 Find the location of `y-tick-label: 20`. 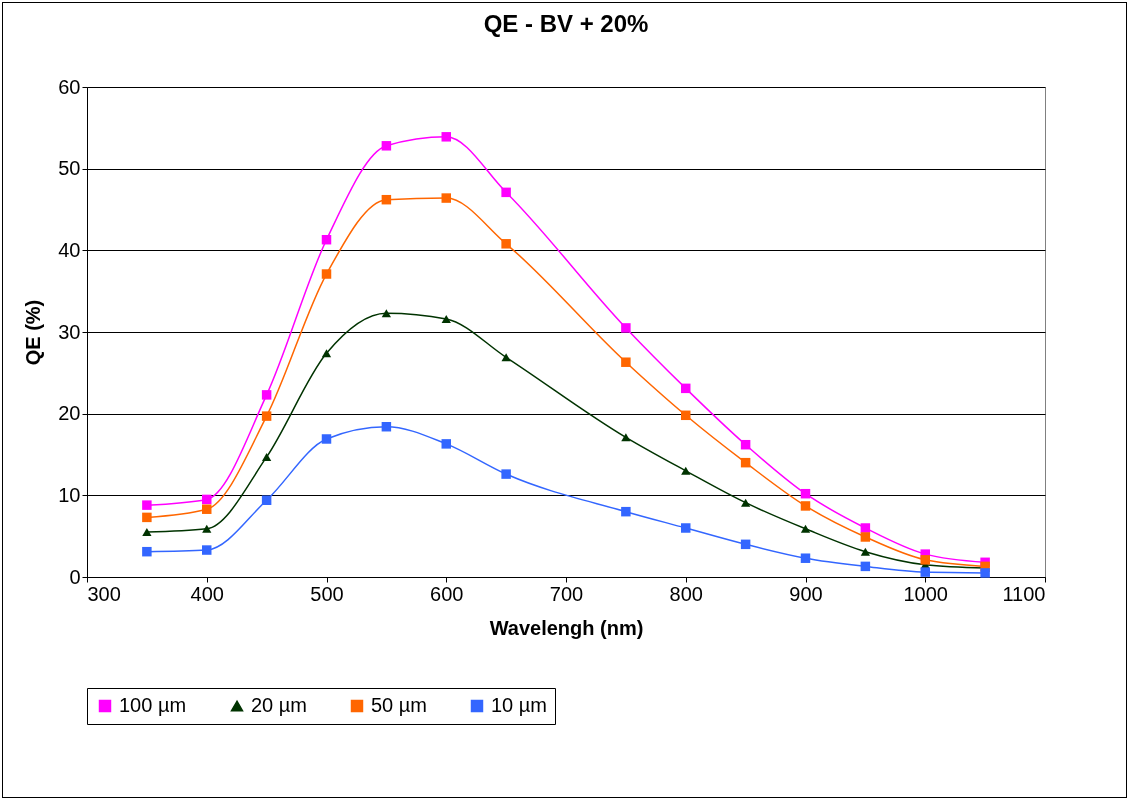

y-tick-label: 20 is located at coordinates (69, 413).